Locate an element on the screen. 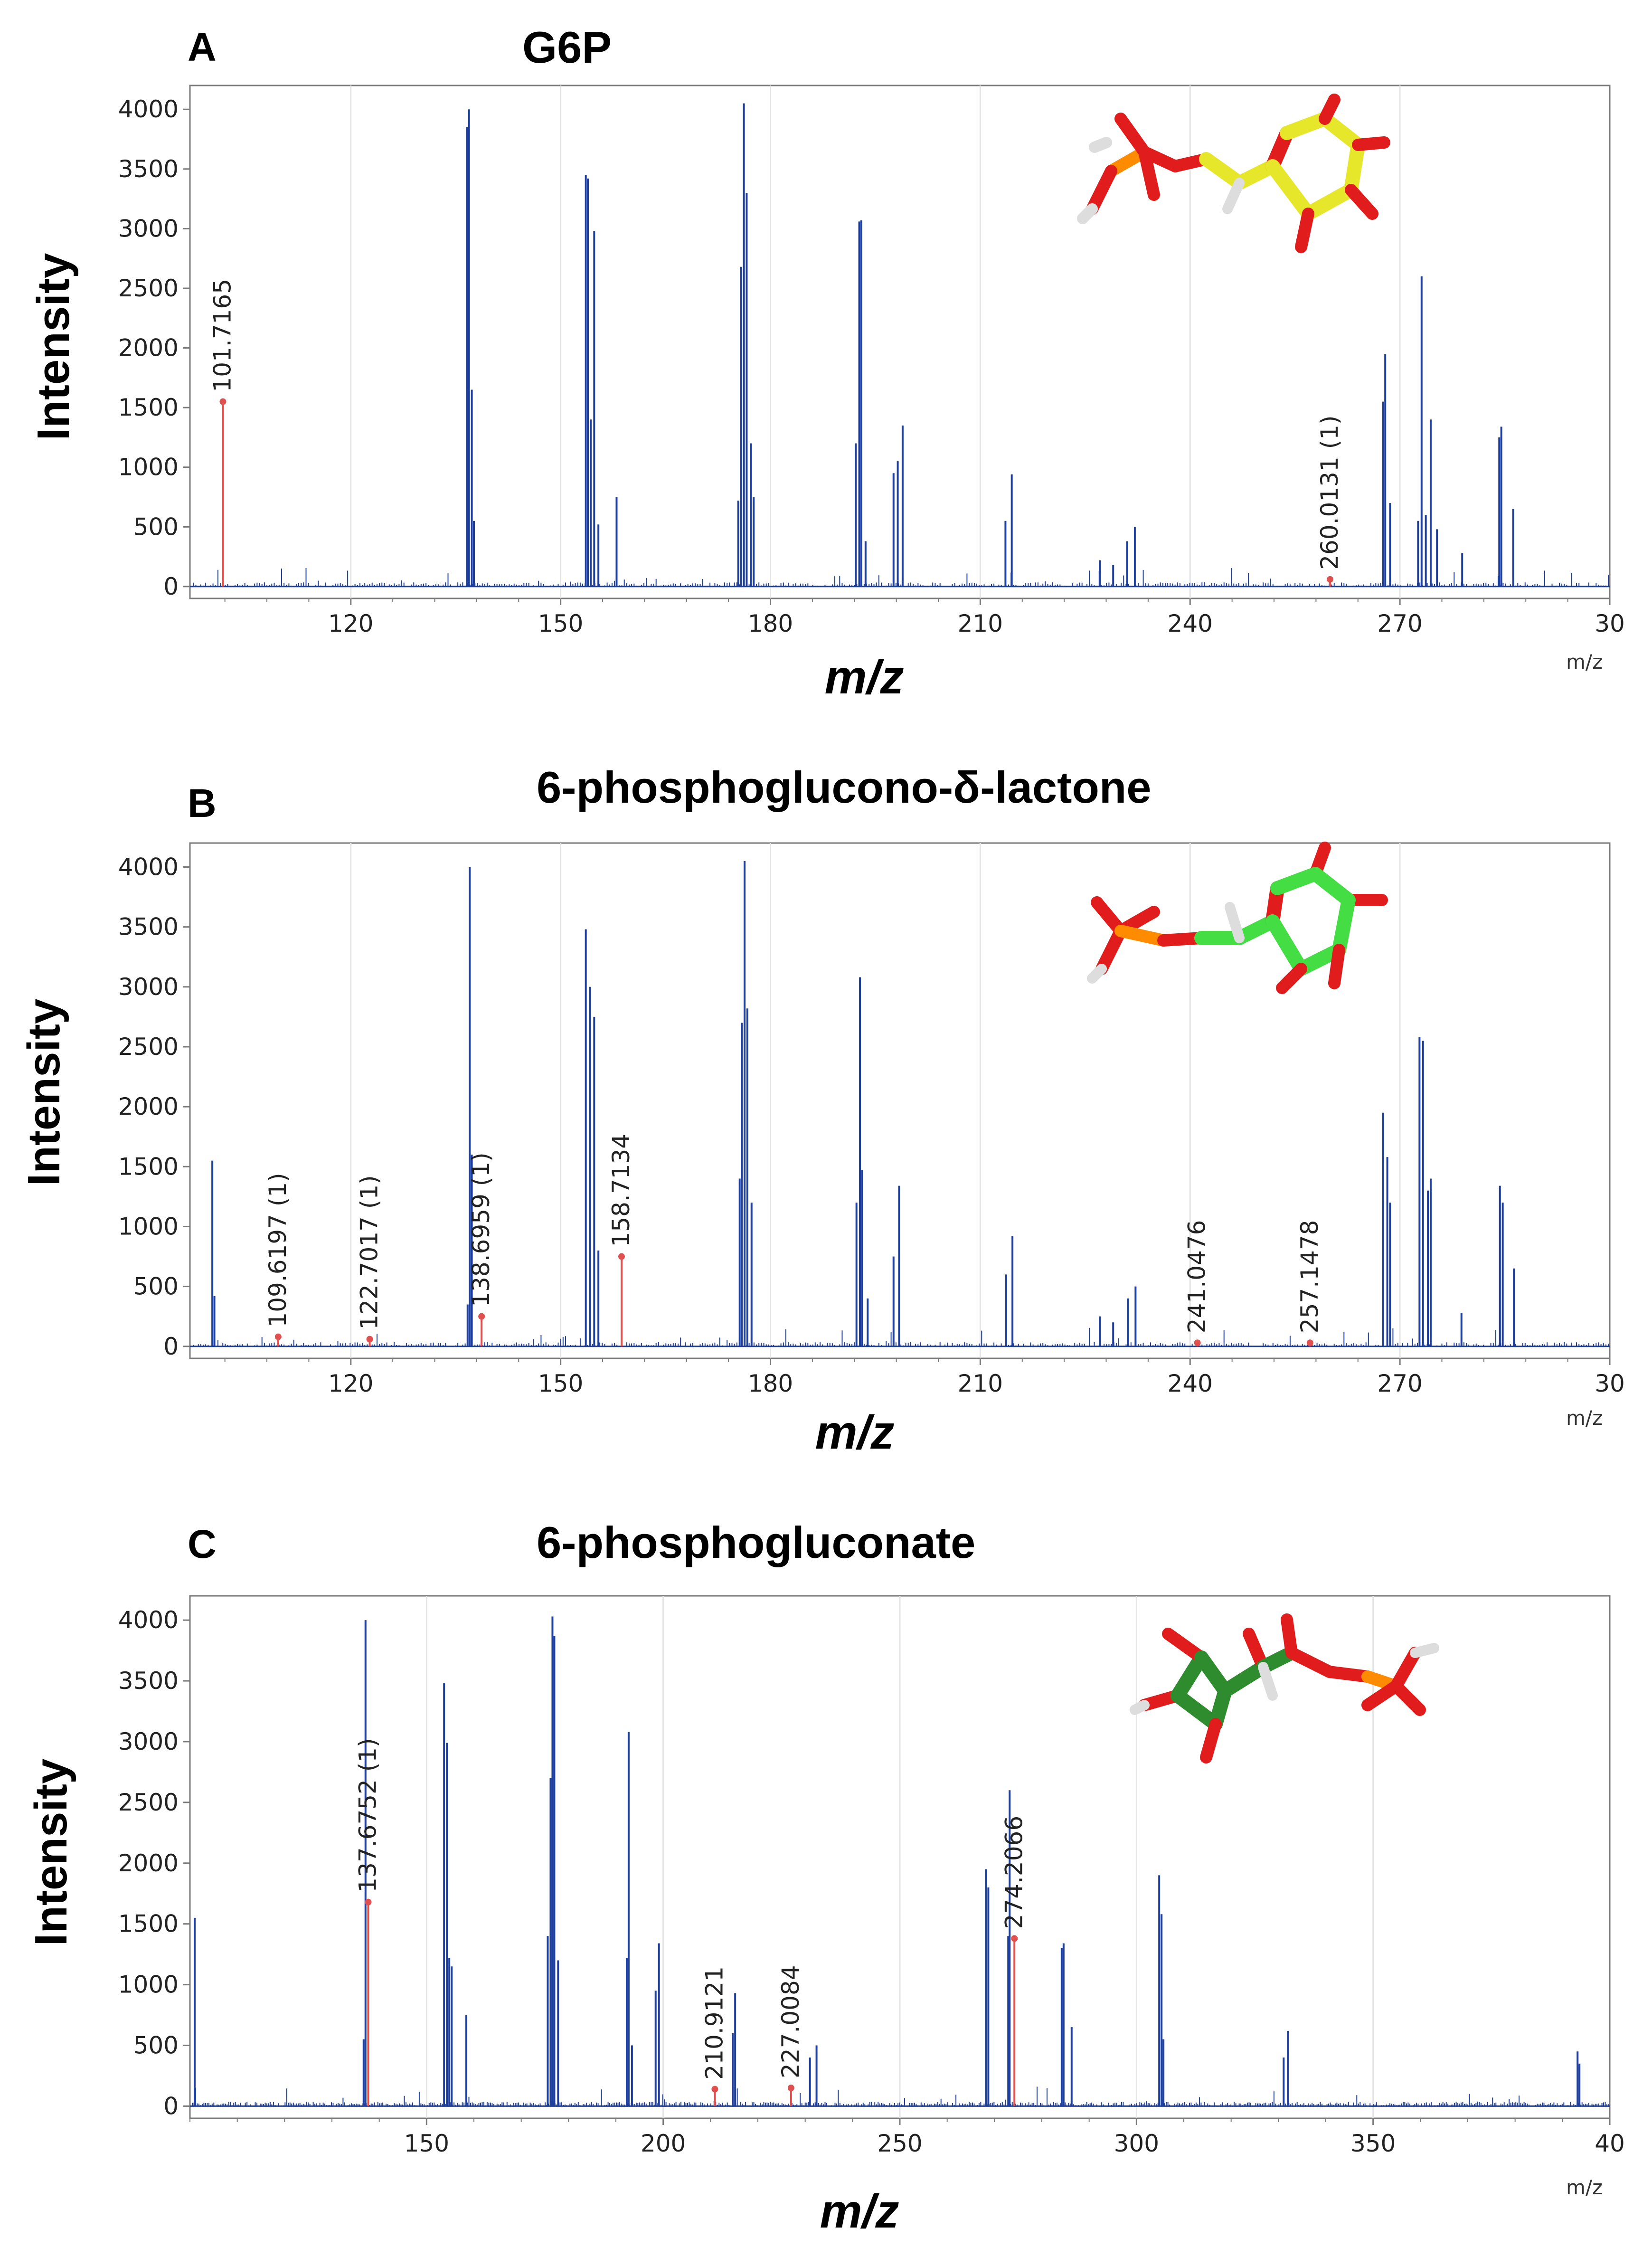  panel-a-y-tick-label: 0 is located at coordinates (171, 586).